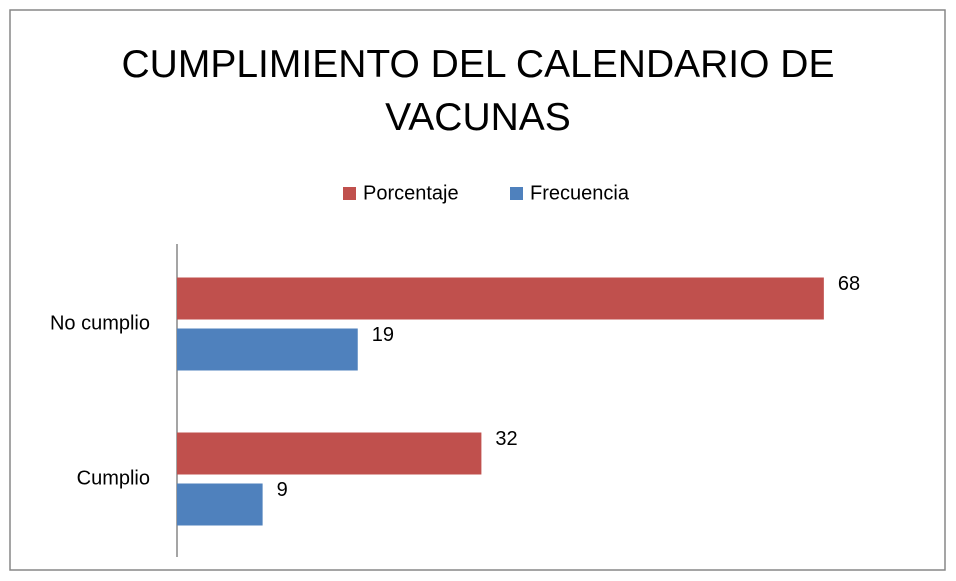 Image resolution: width=956 pixels, height=581 pixels. What do you see at coordinates (282, 490) in the screenshot?
I see `data-label: 9` at bounding box center [282, 490].